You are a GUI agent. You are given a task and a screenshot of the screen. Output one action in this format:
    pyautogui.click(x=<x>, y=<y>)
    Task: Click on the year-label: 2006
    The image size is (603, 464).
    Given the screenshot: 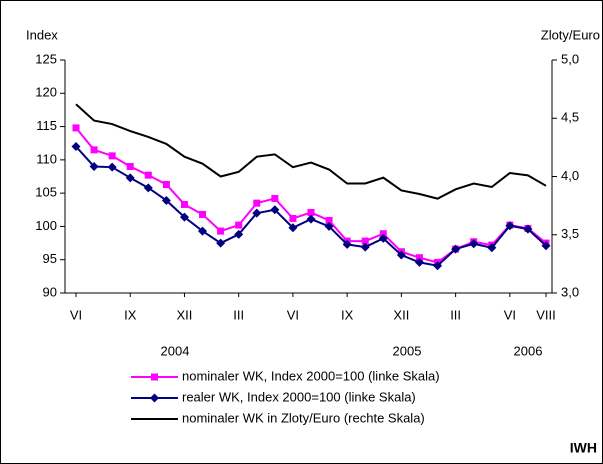 What is the action you would take?
    pyautogui.click(x=528, y=350)
    